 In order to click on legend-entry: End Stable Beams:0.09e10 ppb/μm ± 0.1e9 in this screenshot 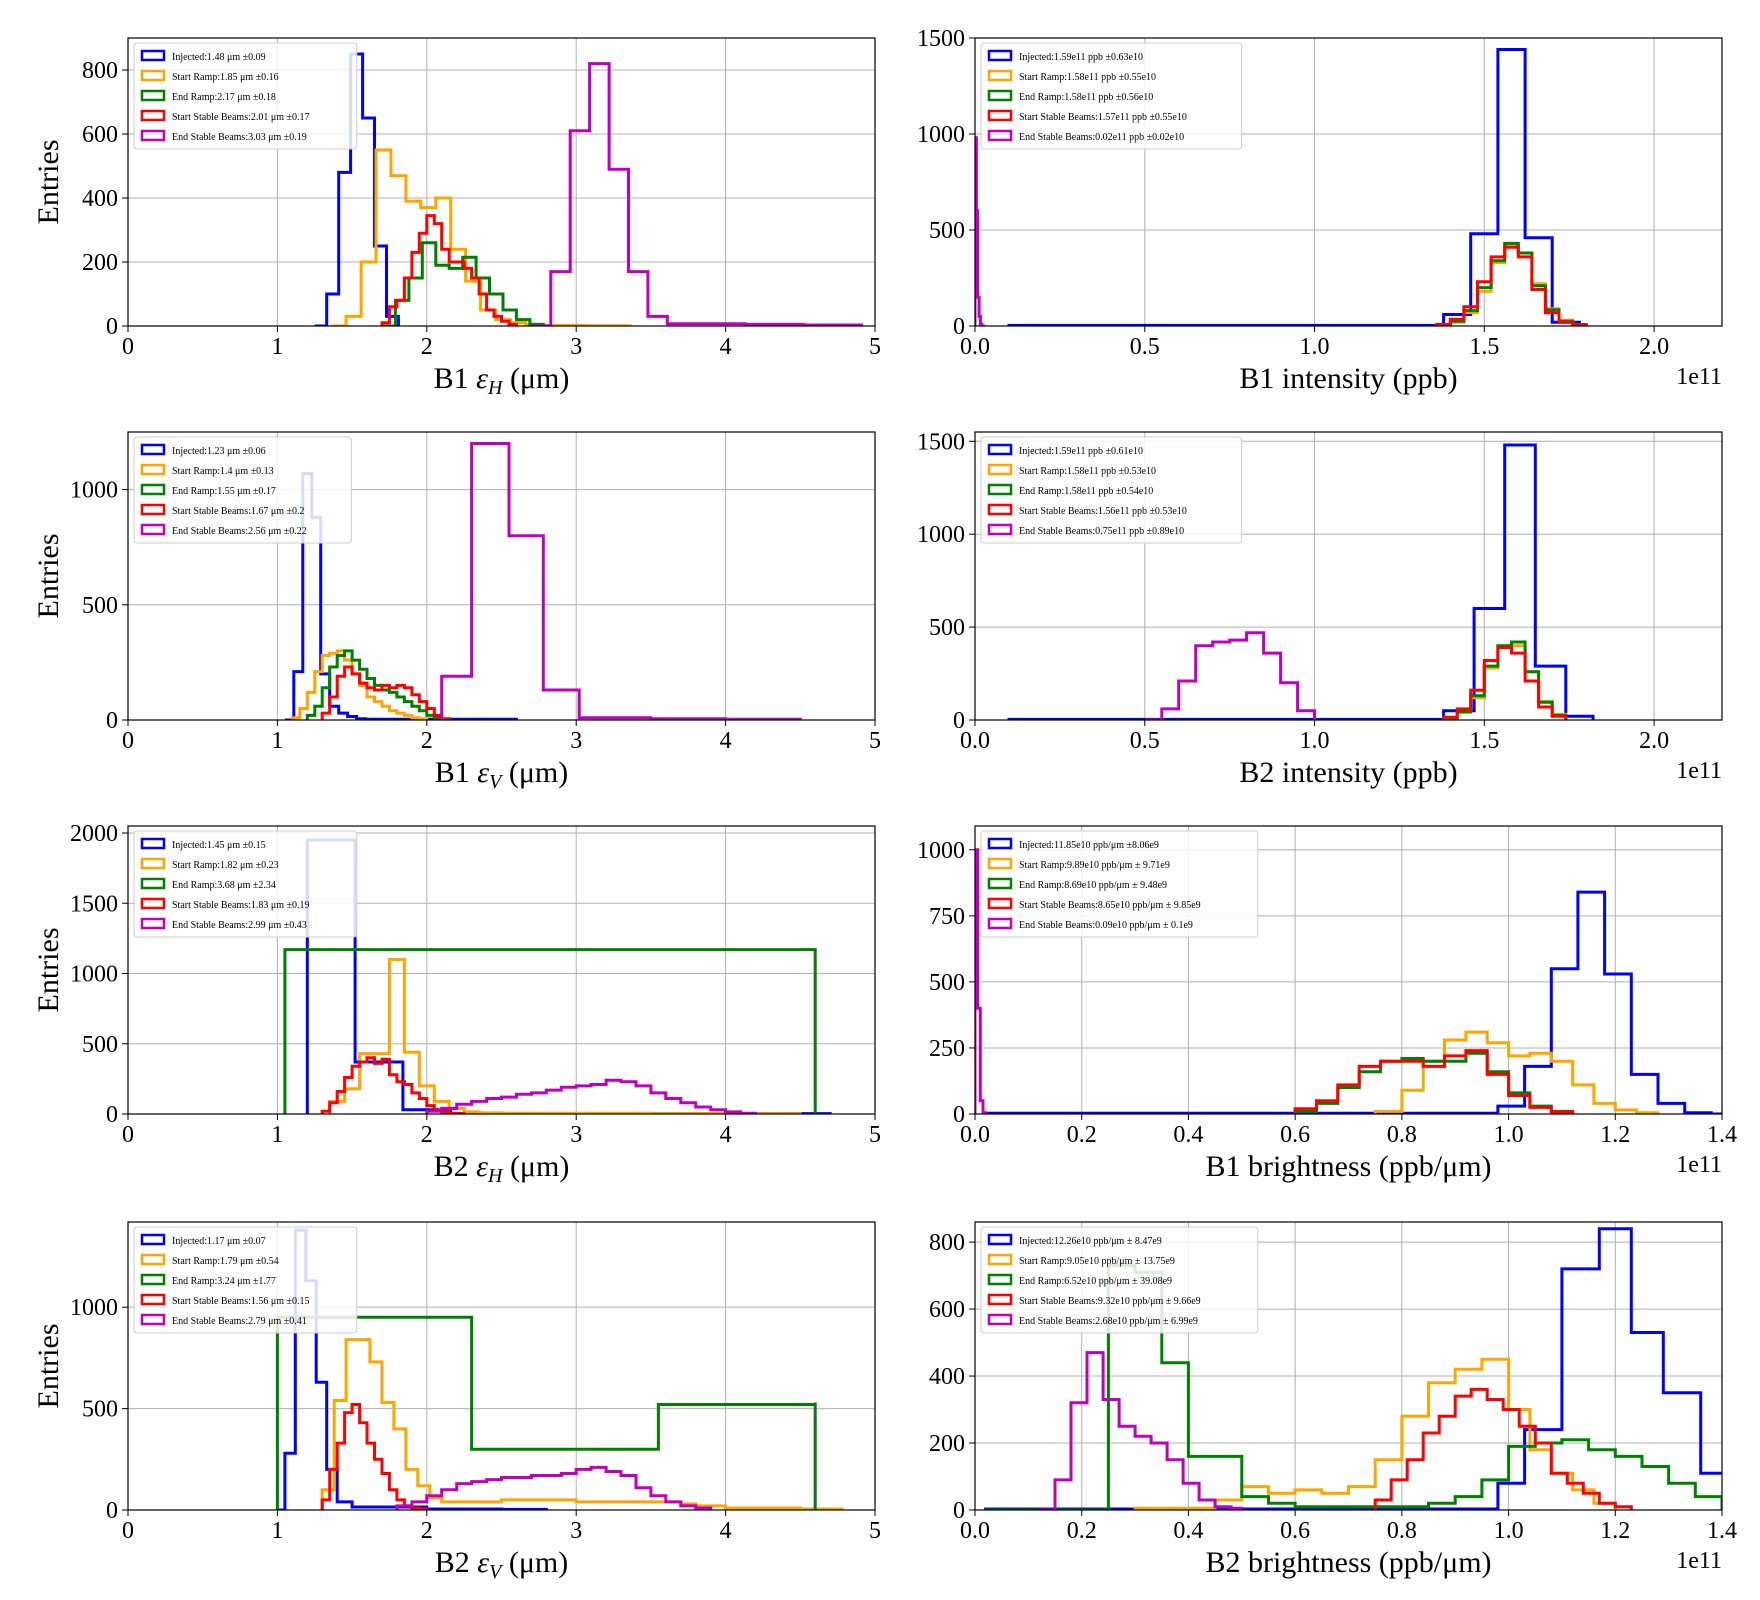, I will do `click(1106, 925)`.